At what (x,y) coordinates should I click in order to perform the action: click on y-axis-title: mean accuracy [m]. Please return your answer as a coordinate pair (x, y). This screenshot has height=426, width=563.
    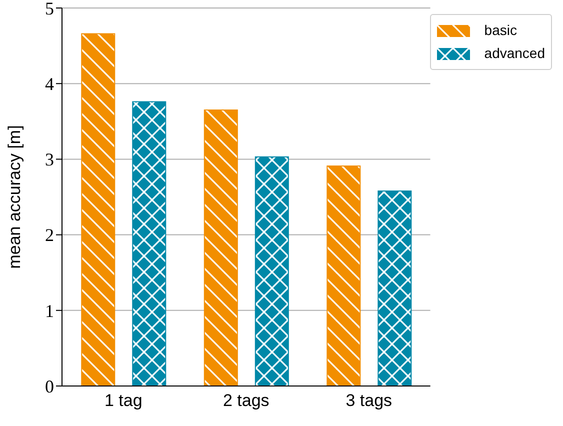
    Looking at the image, I should click on (14, 197).